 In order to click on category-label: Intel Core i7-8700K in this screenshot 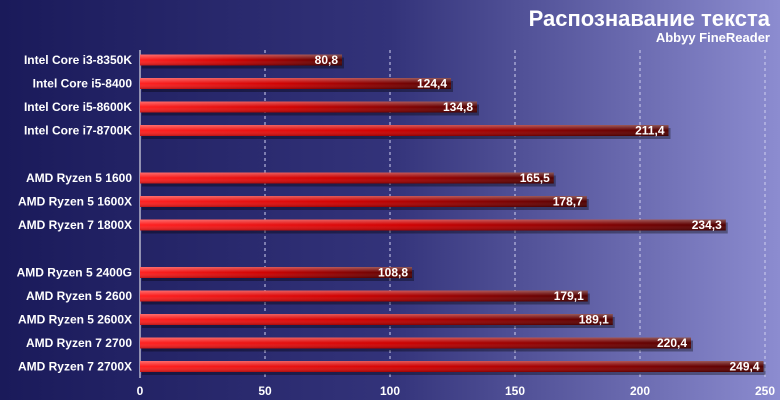, I will do `click(78, 131)`.